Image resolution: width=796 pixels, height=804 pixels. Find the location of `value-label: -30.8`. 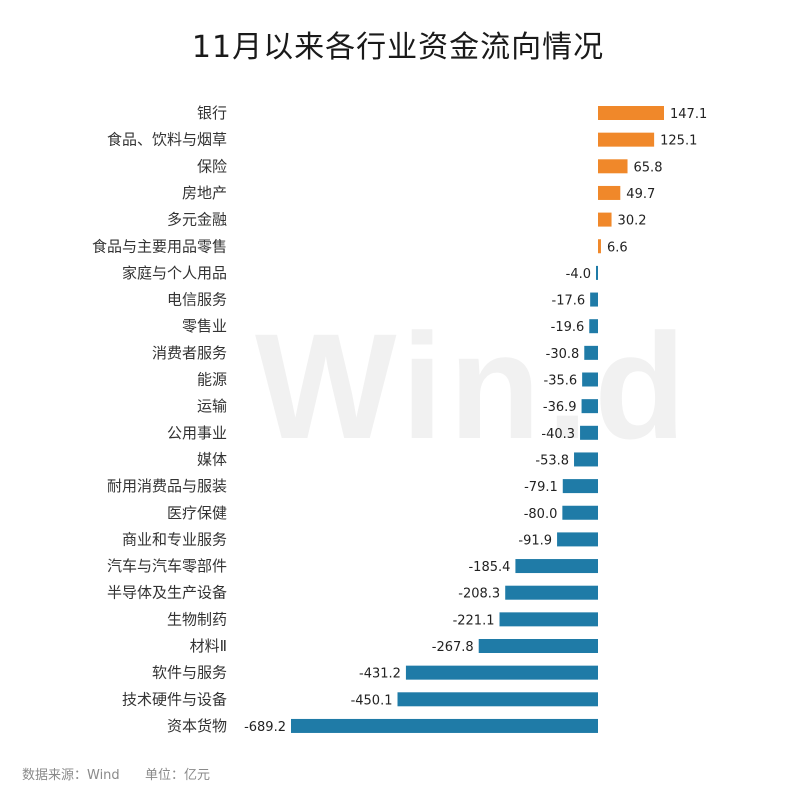

value-label: -30.8 is located at coordinates (563, 354).